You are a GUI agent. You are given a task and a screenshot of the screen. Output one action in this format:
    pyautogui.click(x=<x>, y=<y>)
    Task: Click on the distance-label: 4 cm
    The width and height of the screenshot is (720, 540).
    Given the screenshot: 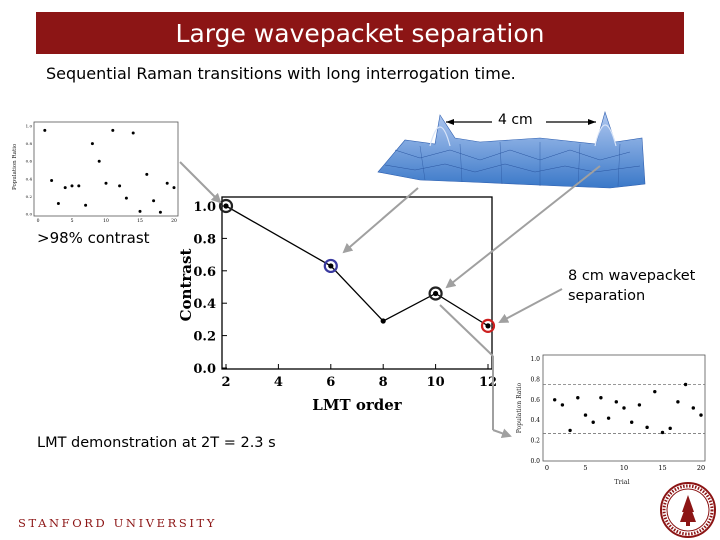 What is the action you would take?
    pyautogui.click(x=515, y=120)
    